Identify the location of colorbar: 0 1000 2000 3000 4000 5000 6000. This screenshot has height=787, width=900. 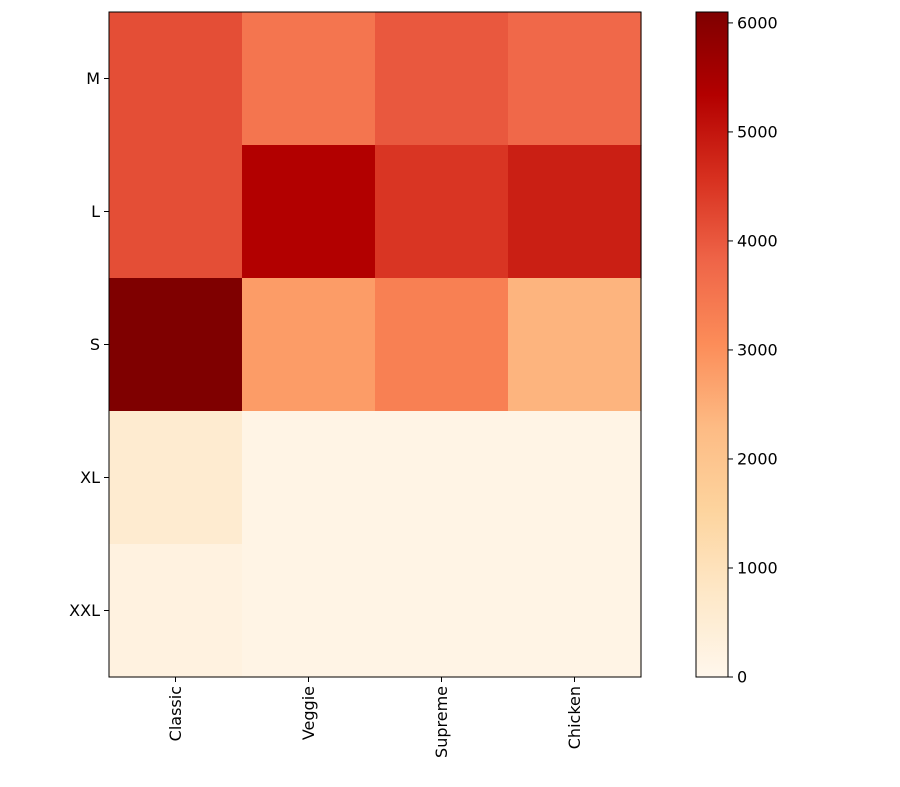
(736, 349).